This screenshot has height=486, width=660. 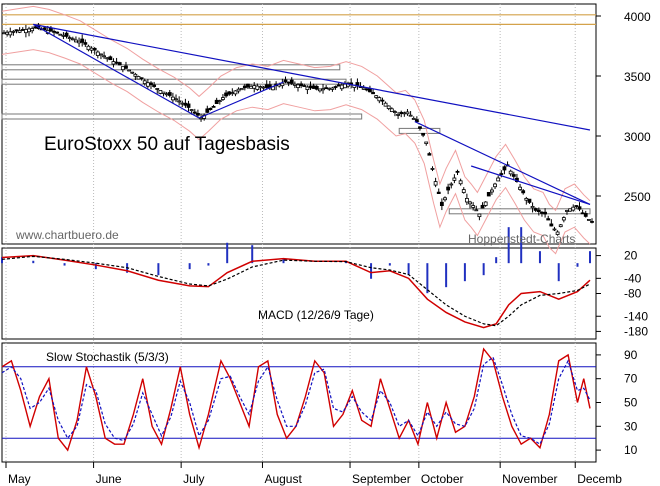 What do you see at coordinates (631, 450) in the screenshot?
I see `stoch-tick-label: 10` at bounding box center [631, 450].